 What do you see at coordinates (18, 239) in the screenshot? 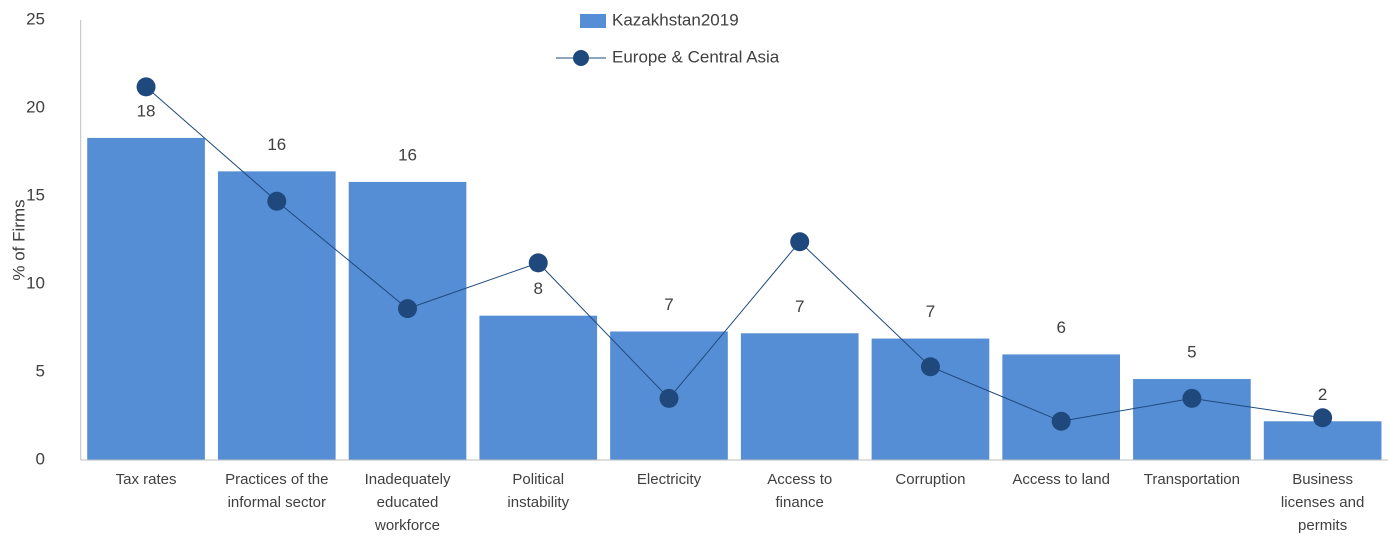
I see `y-axis-label: % of Firms` at bounding box center [18, 239].